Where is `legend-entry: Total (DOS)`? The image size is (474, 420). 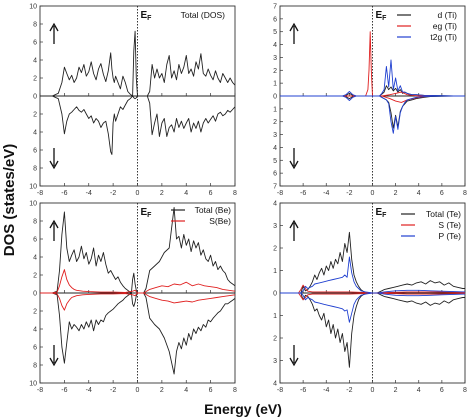 legend-entry: Total (DOS) is located at coordinates (203, 15).